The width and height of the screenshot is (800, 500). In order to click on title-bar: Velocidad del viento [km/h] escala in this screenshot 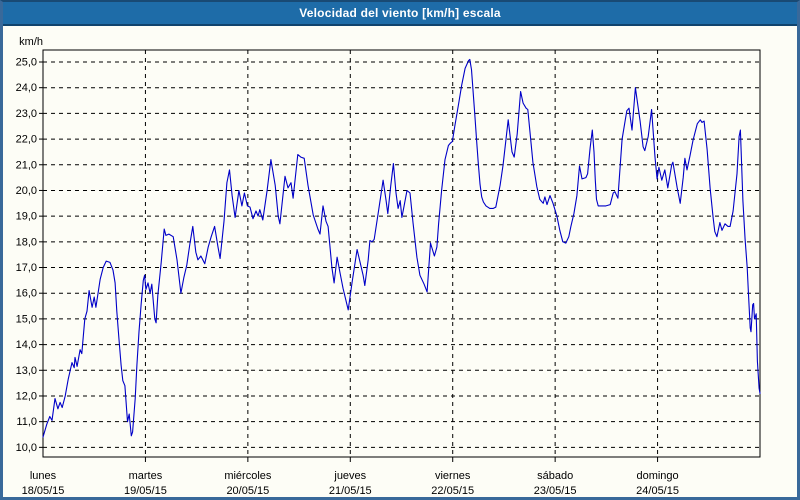, I will do `click(400, 14)`.